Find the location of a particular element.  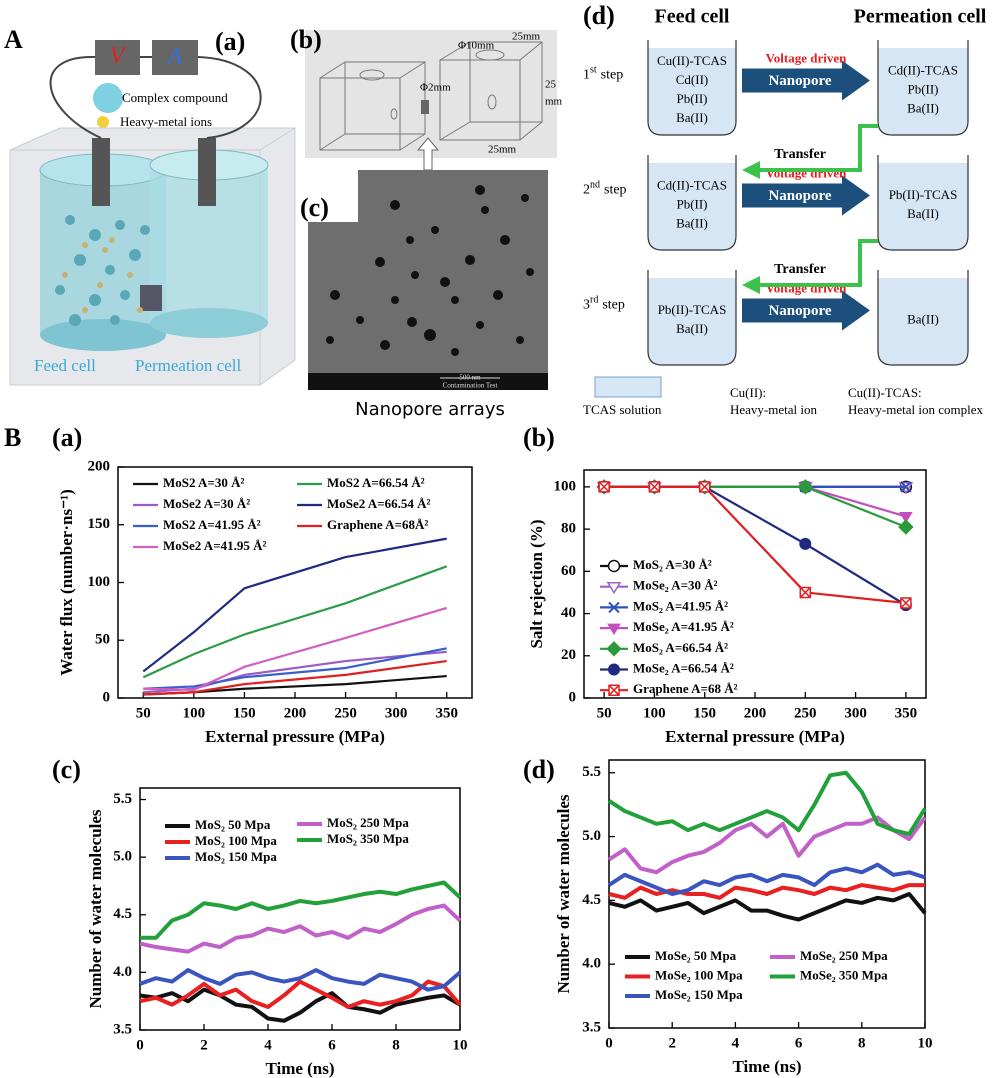

step-label: 2nd step is located at coordinates (605, 189).